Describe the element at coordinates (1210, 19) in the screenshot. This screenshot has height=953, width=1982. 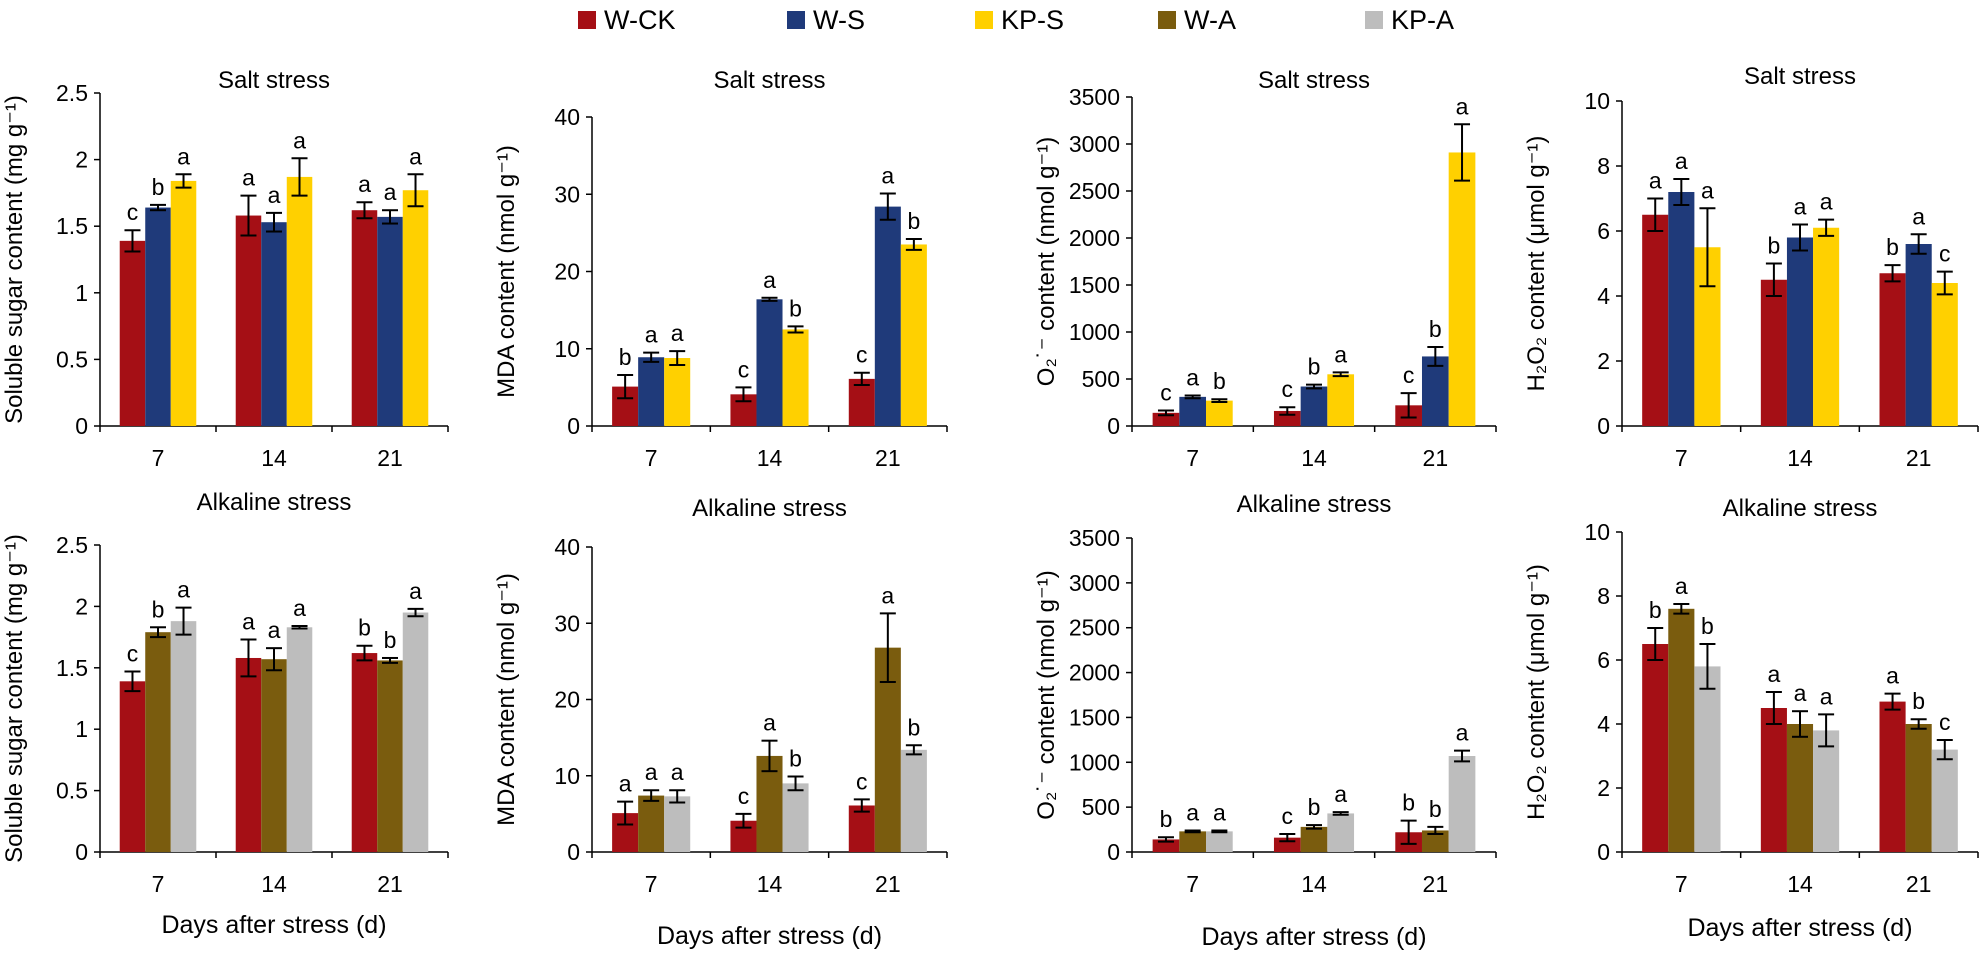
I see `legend-label-w-a: W-A` at that location.